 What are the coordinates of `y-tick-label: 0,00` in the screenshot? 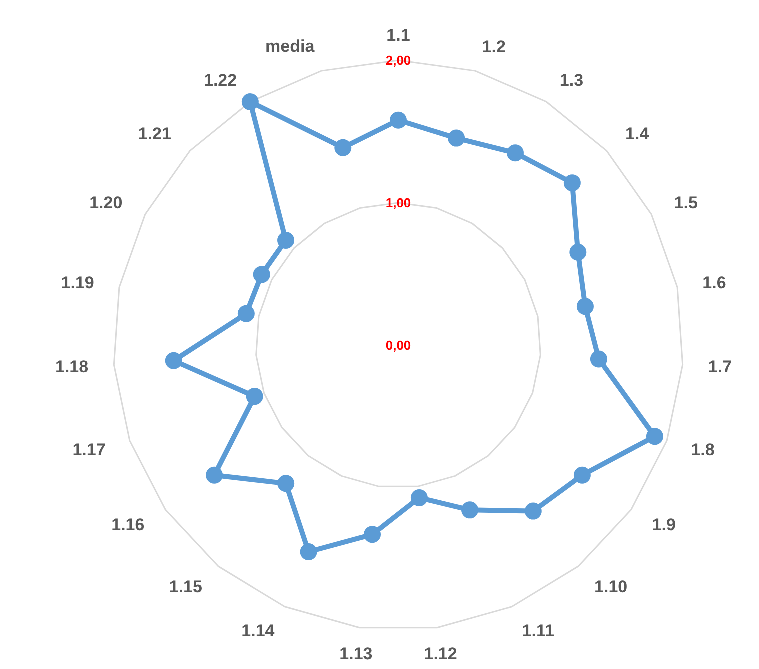 It's located at (399, 345).